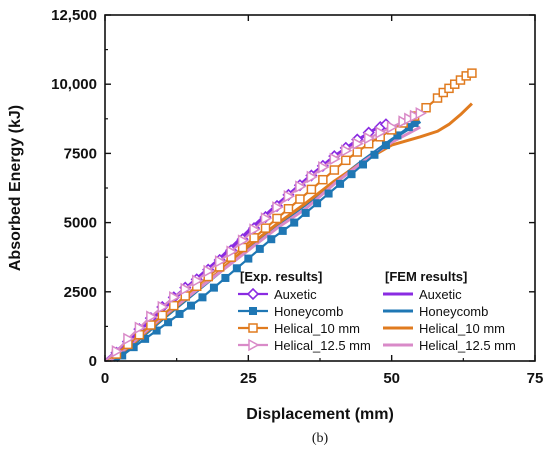 Image resolution: width=550 pixels, height=453 pixels. I want to click on legend-item-fem-helical-10-mm: Helical_10 mm, so click(444, 328).